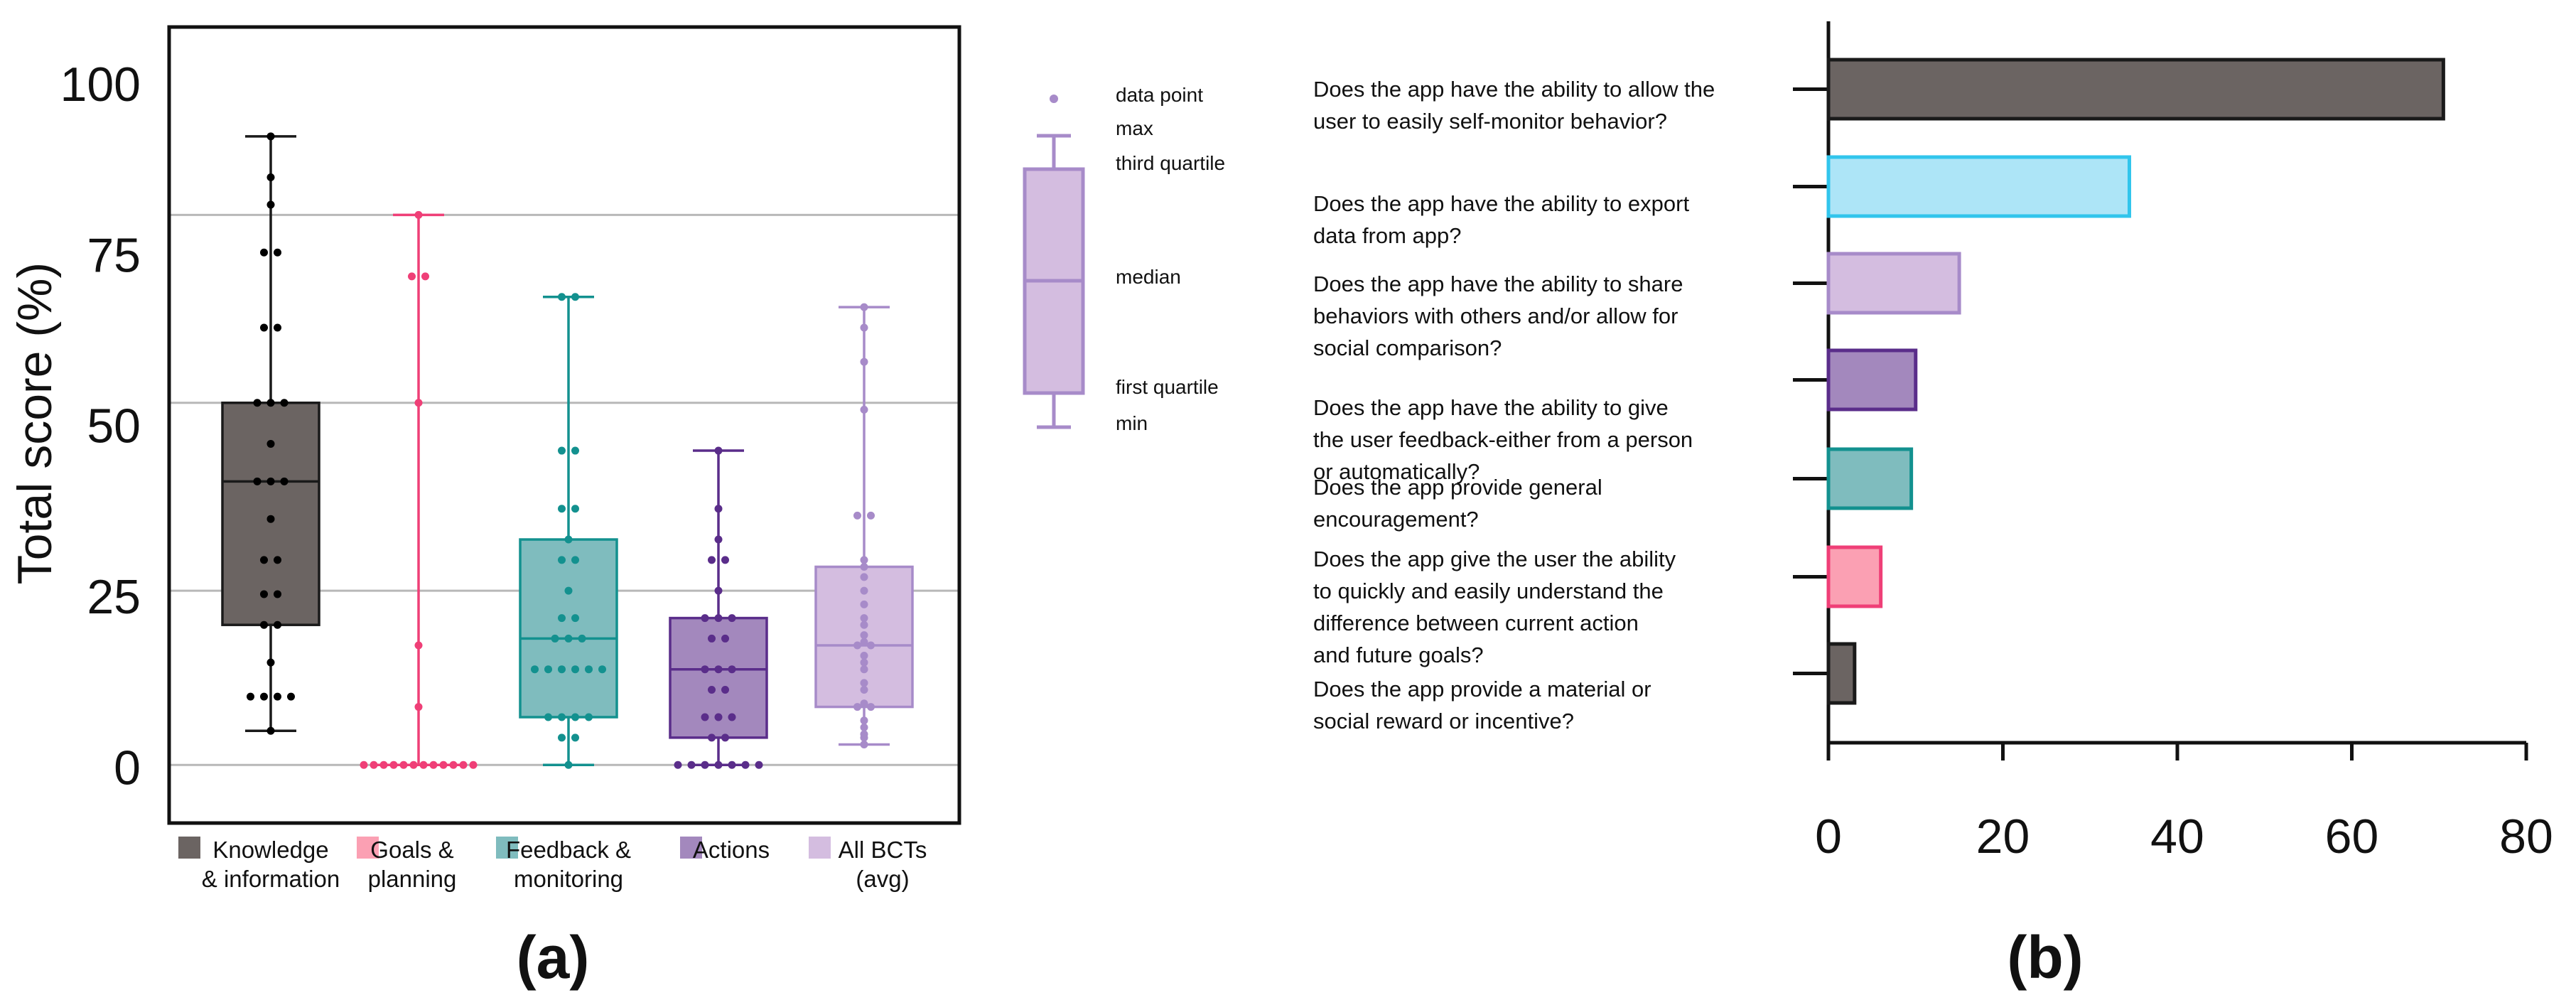  What do you see at coordinates (568, 850) in the screenshot?
I see `legend-label-line1: Feedback &` at bounding box center [568, 850].